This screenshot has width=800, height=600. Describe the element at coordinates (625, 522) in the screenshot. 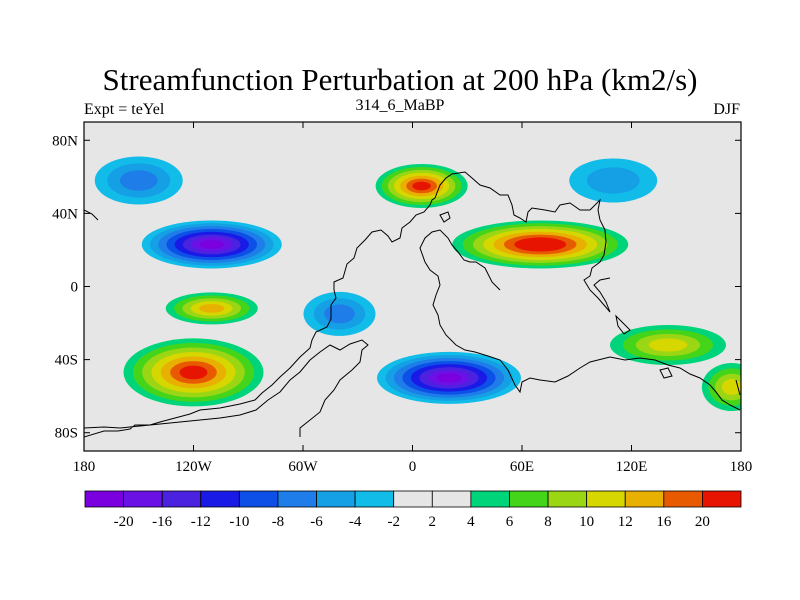

I see `colorbar-label: 12` at that location.